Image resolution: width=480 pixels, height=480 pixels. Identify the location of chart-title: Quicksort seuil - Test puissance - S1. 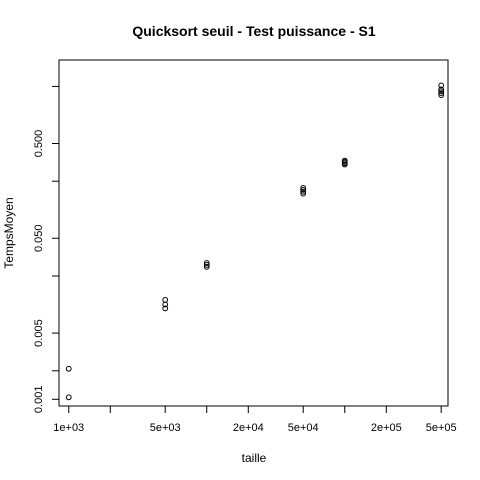
(253, 31).